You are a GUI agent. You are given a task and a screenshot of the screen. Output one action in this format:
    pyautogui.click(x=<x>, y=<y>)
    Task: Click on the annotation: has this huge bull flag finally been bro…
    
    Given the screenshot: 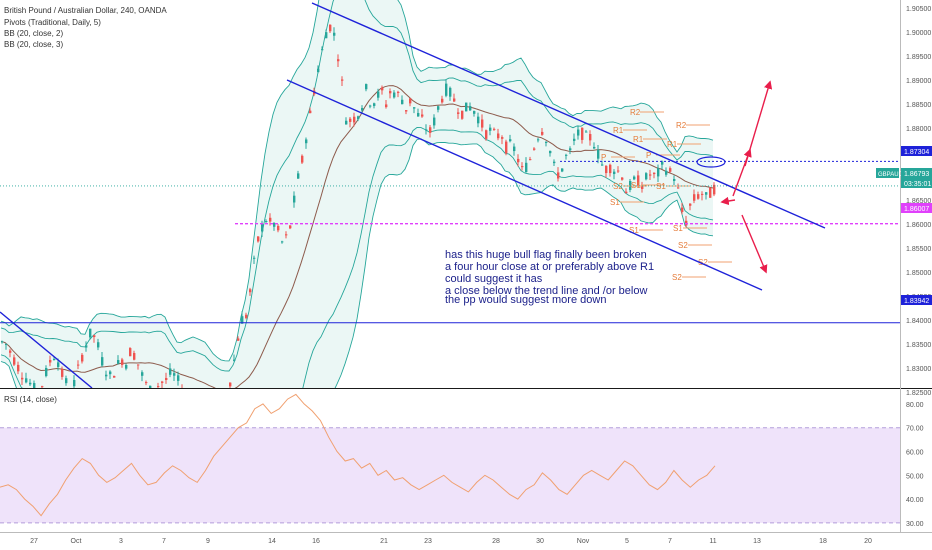 What is the action you would take?
    pyautogui.click(x=549, y=277)
    